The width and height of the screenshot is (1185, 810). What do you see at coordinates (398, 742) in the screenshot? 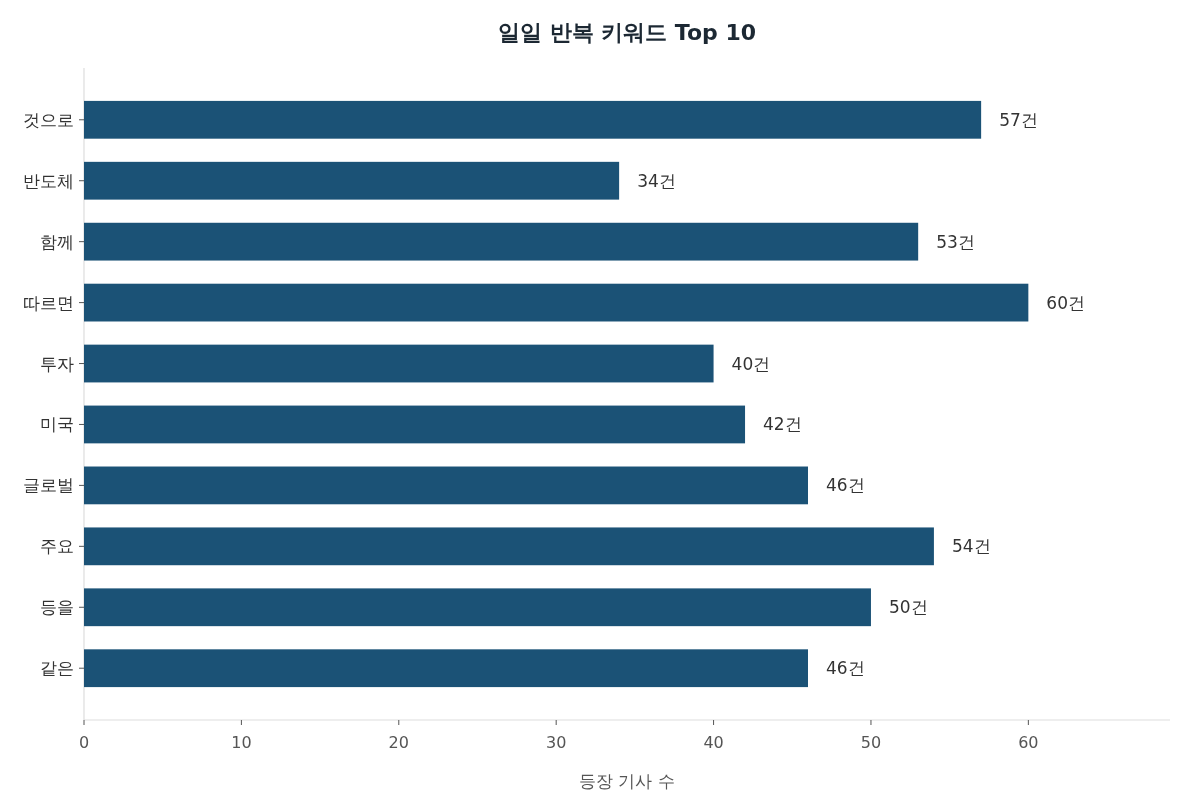
I see `x-tick-label: 20` at bounding box center [398, 742].